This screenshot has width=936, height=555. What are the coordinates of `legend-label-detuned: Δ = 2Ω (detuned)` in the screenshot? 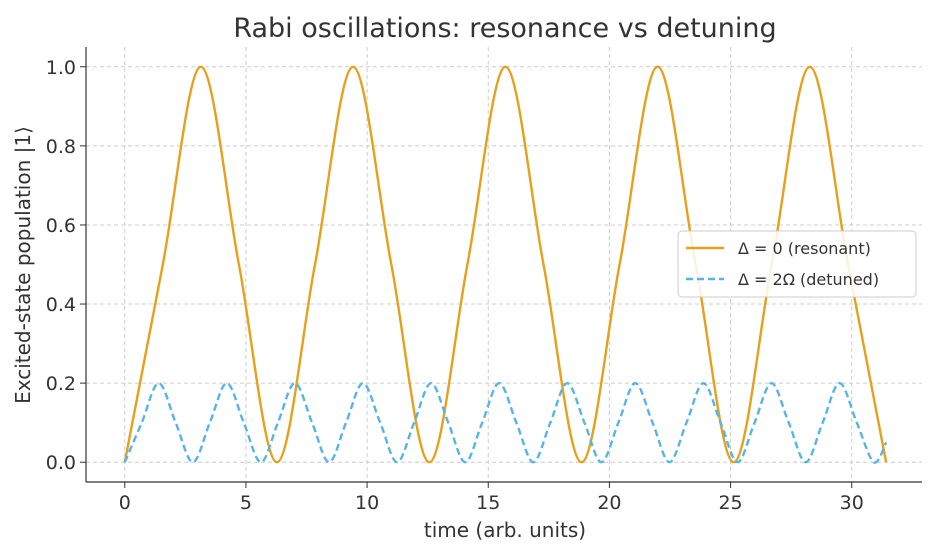 It's located at (808, 279).